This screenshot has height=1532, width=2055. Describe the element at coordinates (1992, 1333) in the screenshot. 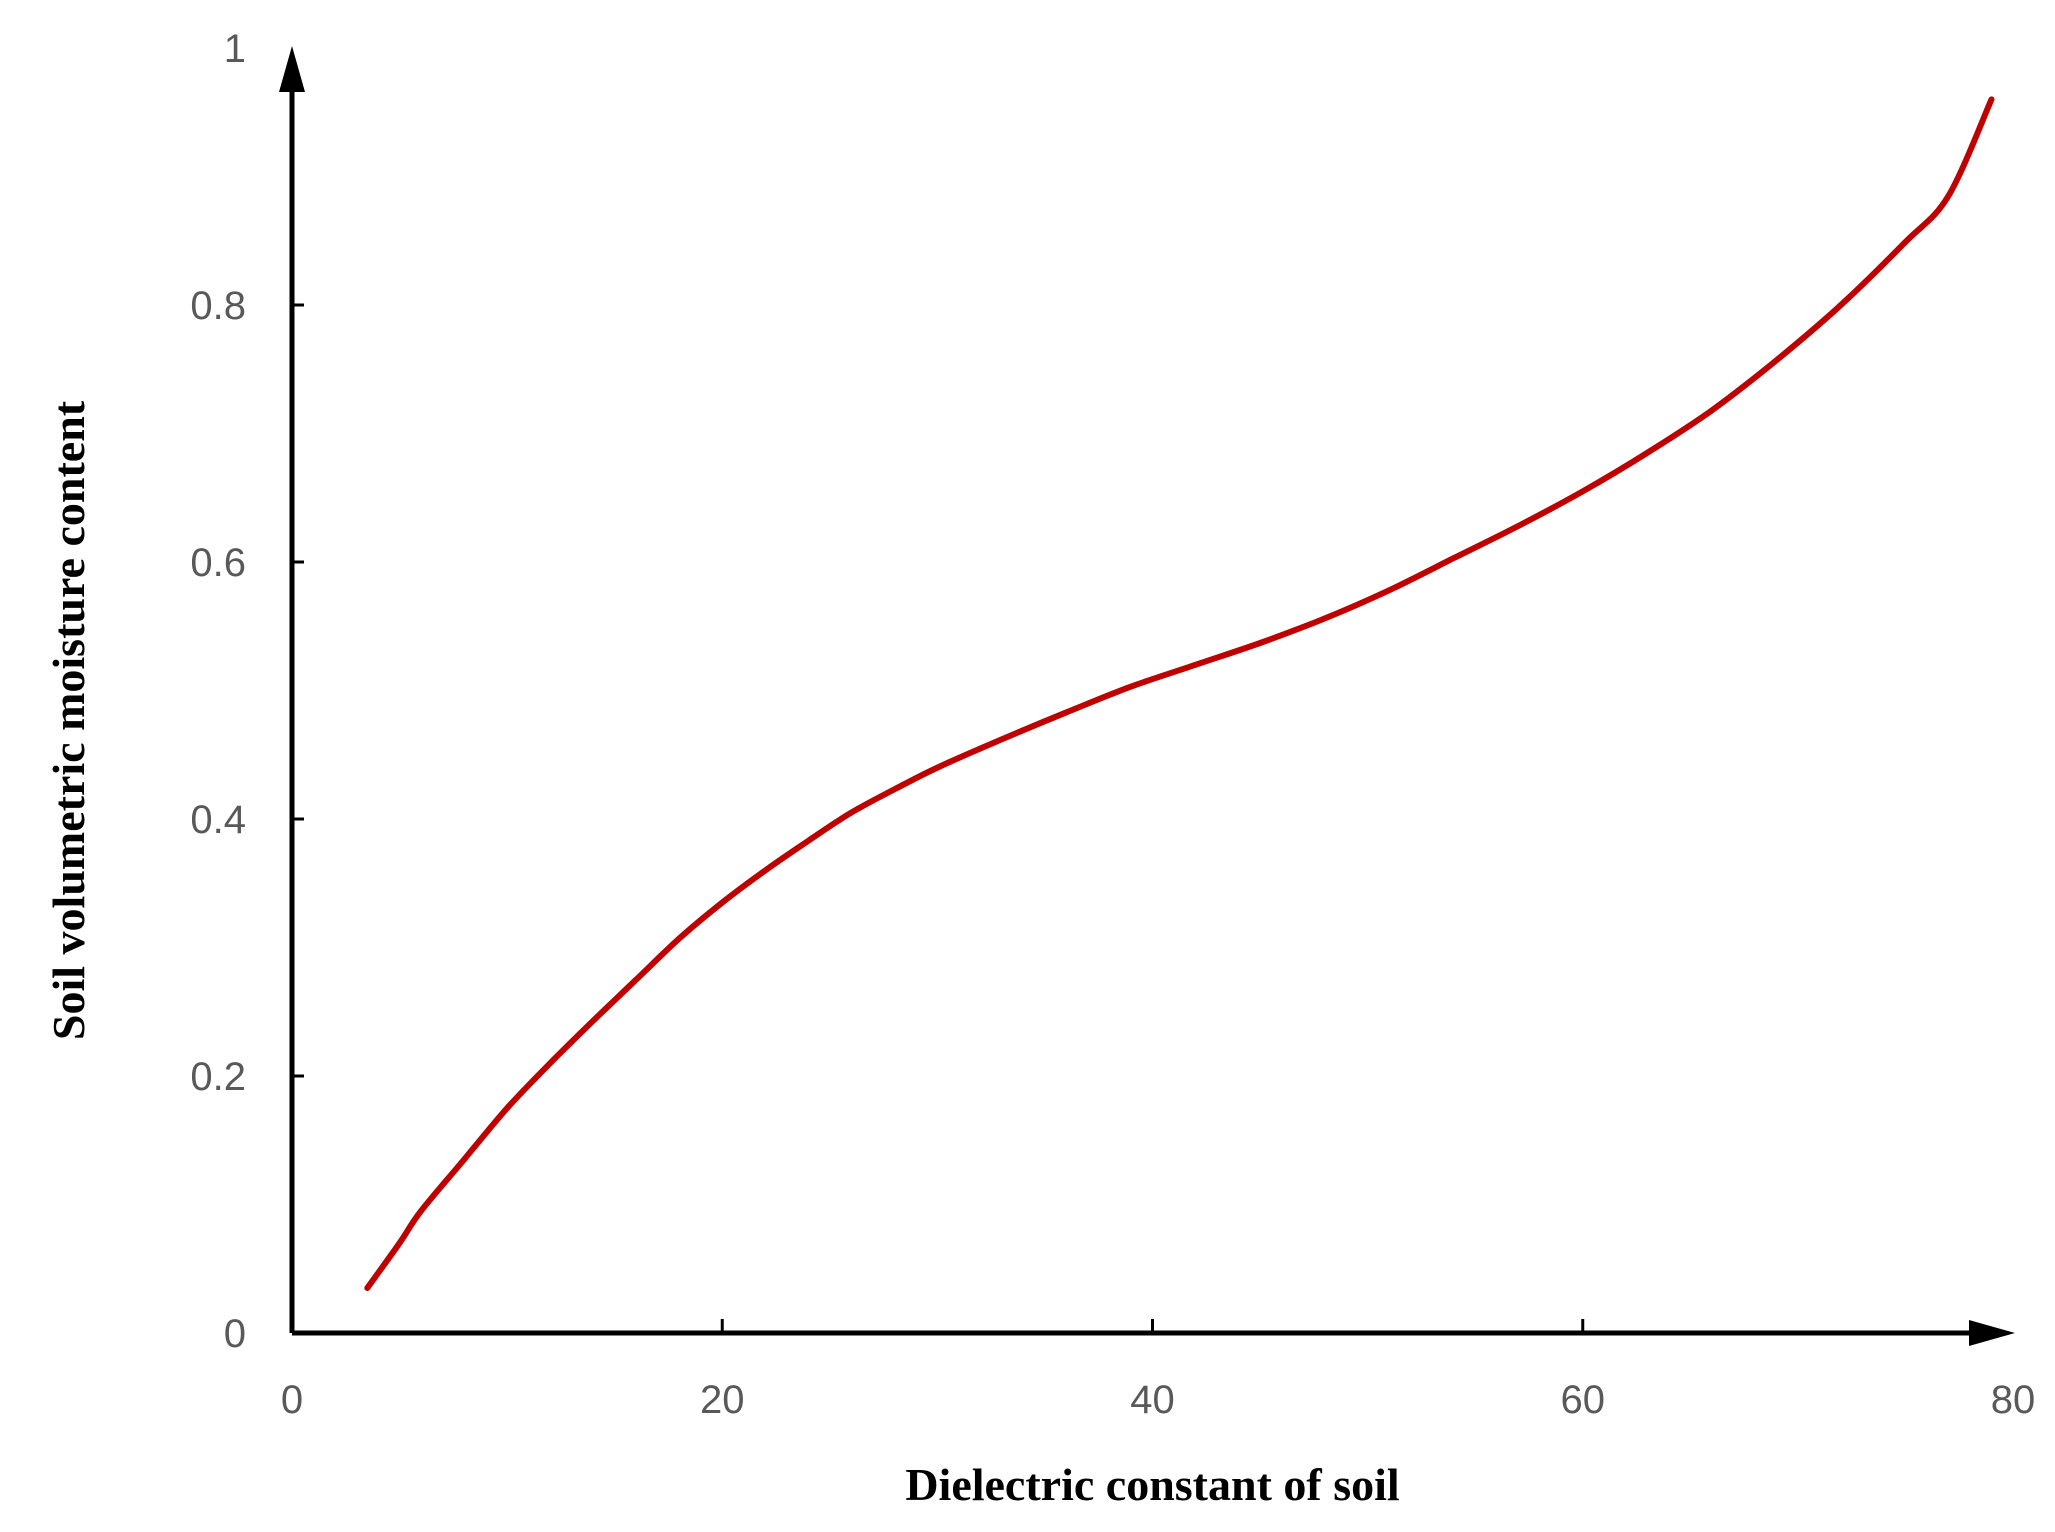

I see `x-axis-arrow` at that location.